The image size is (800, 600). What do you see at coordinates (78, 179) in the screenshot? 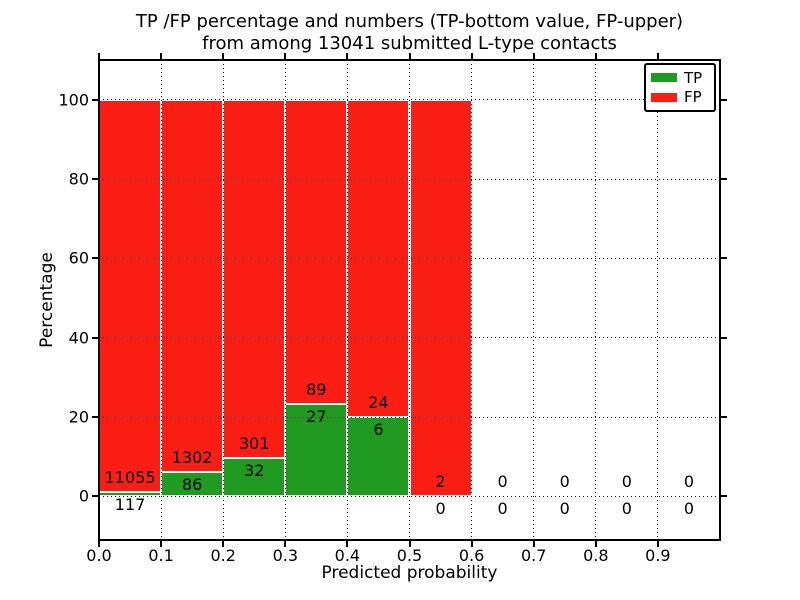
I see `y-tick-label: 80` at bounding box center [78, 179].